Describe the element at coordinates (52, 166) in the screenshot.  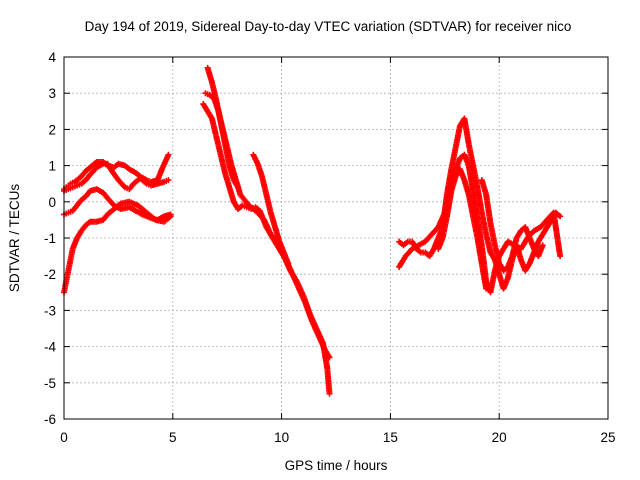
I see `y-tick-label: 1` at that location.